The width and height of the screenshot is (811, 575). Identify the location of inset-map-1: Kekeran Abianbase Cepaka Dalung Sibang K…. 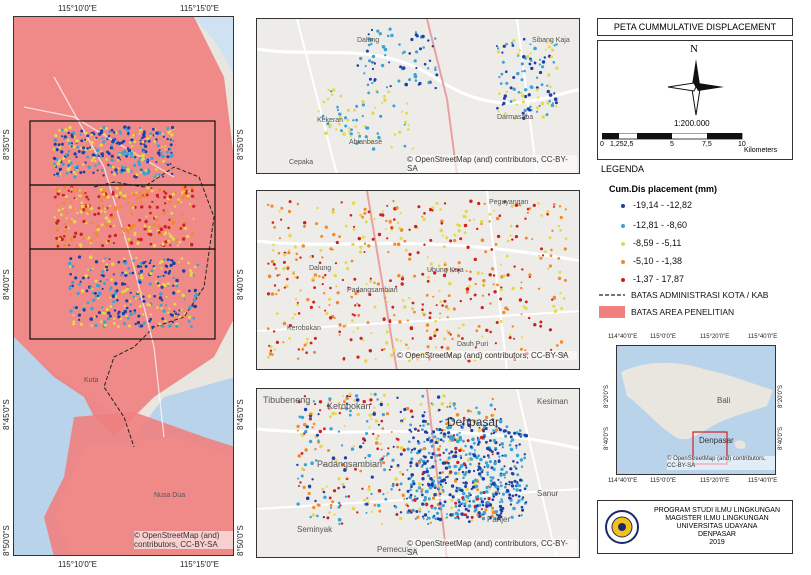
(418, 96).